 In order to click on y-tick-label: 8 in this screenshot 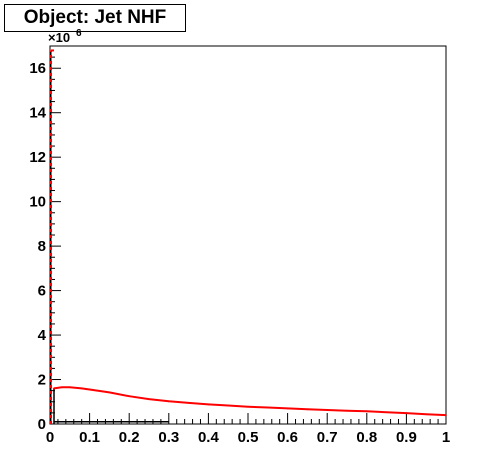, I will do `click(42, 246)`.